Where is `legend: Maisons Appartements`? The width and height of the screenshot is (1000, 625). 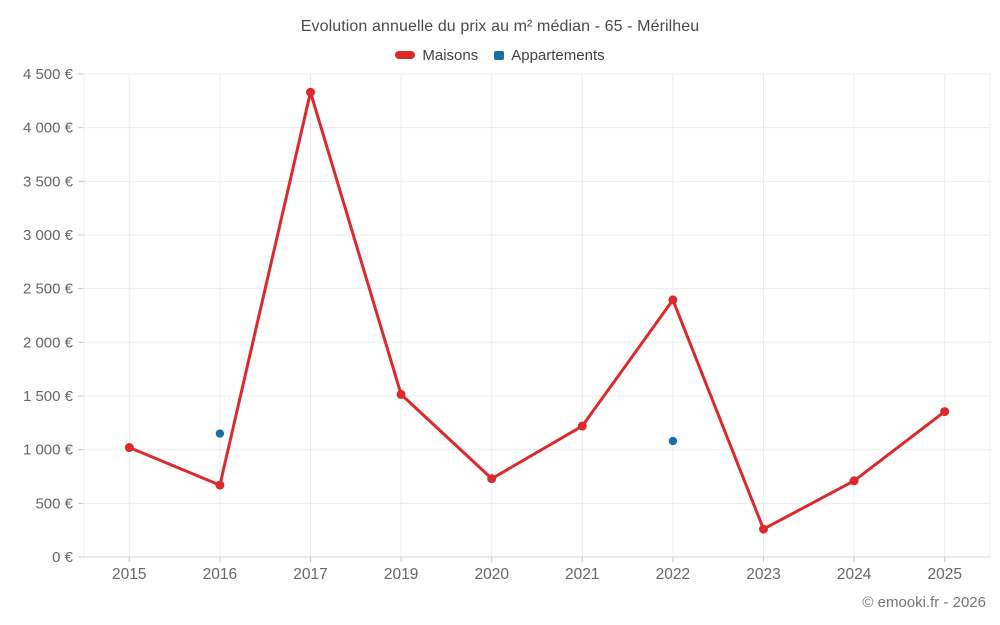
legend: Maisons Appartements is located at coordinates (500, 55).